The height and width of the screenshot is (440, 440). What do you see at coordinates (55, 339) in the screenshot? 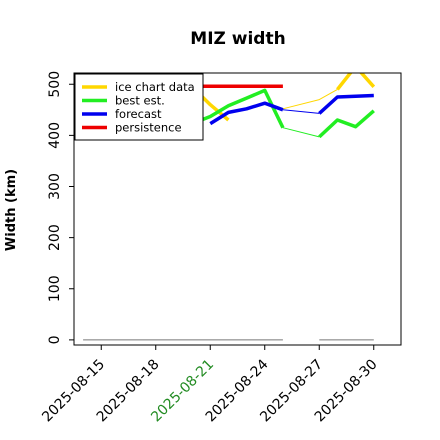
I see `y-tick-label: 0` at bounding box center [55, 339].